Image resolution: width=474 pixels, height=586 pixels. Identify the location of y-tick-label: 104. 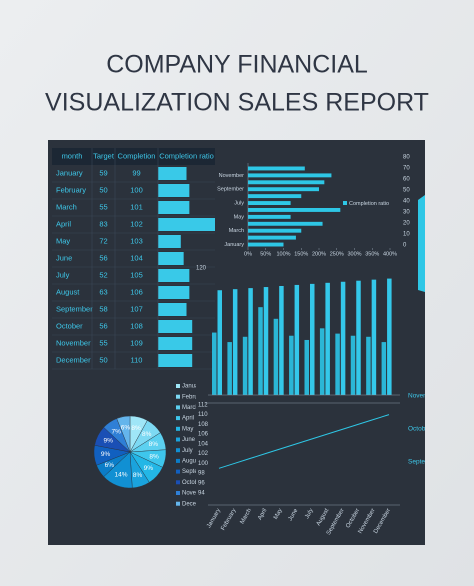
(203, 444).